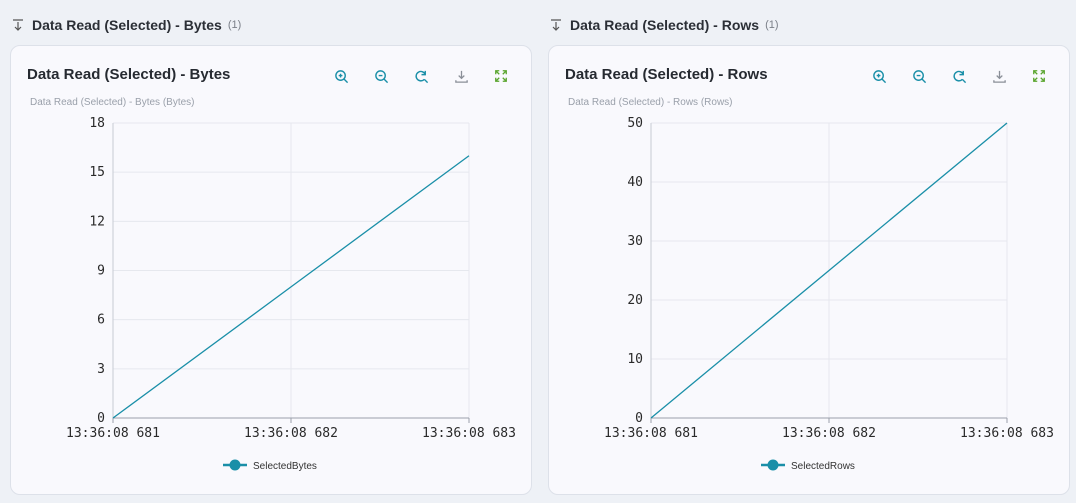 The height and width of the screenshot is (503, 1076). What do you see at coordinates (97, 123) in the screenshot?
I see `y-tick-label: 18` at bounding box center [97, 123].